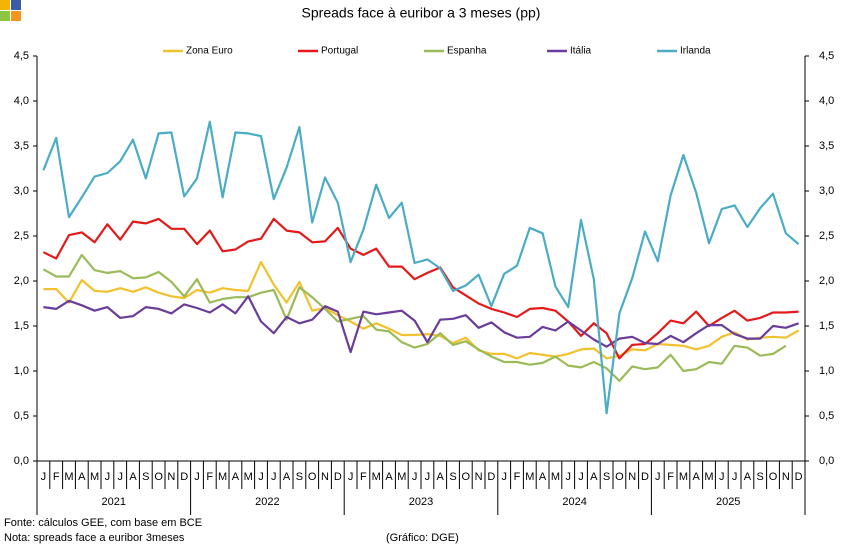  What do you see at coordinates (103, 523) in the screenshot?
I see `source: Fonte: cálculos GEE, com base em BCE` at bounding box center [103, 523].